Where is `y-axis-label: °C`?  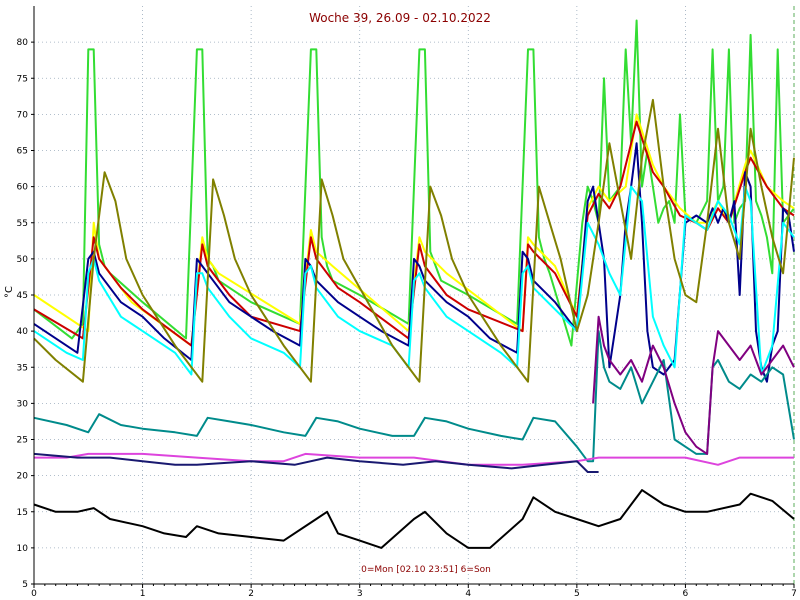
y-axis-label: °C is located at coordinates (9, 292).